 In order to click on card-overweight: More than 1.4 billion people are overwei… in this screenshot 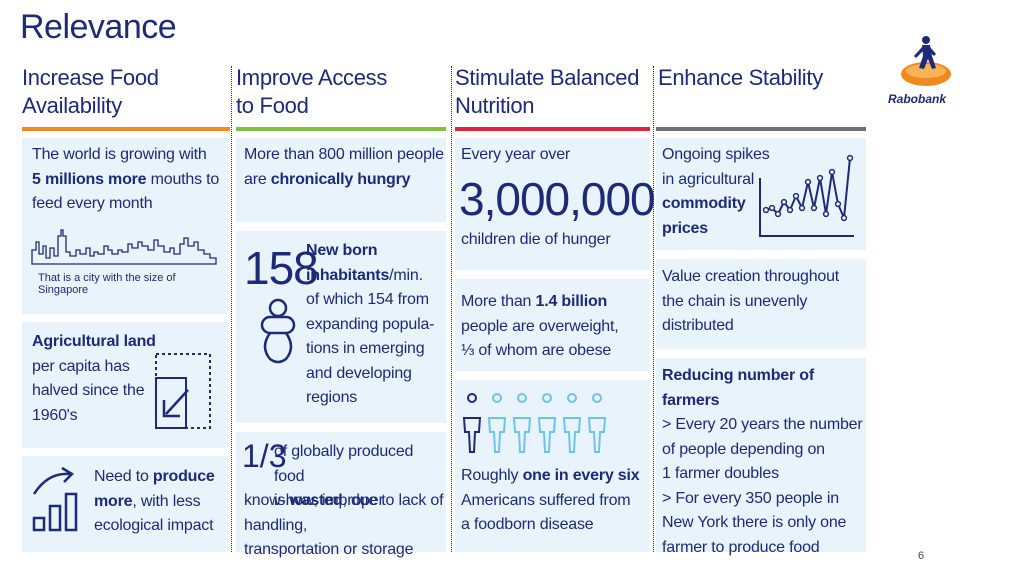, I will do `click(552, 325)`.